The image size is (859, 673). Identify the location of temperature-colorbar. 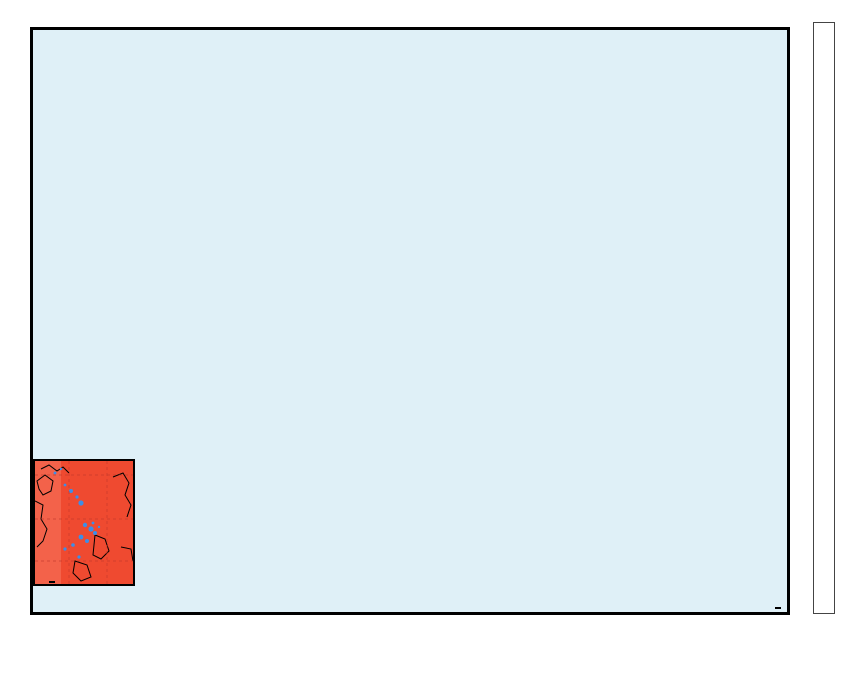
(824, 318).